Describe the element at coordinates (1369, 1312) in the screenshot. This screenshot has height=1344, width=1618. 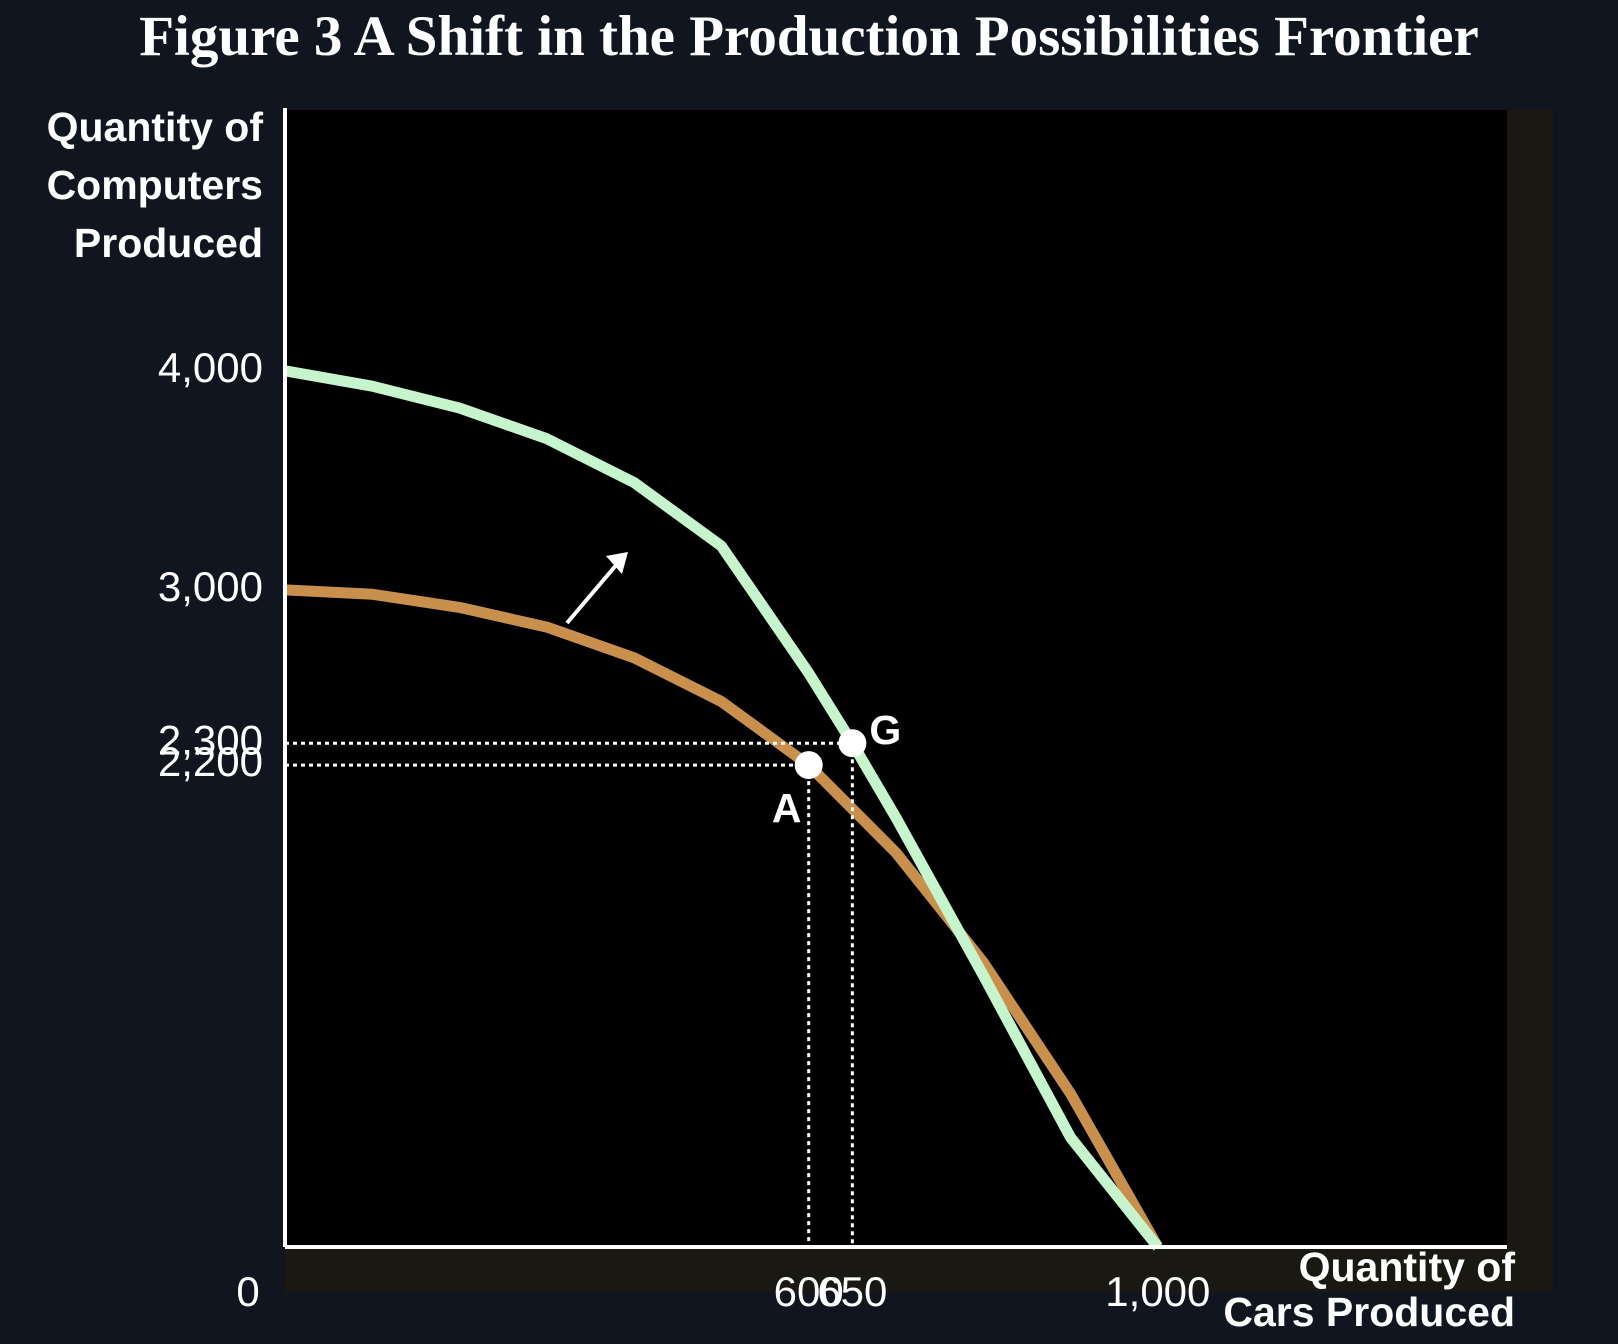
I see `x-axis-label: Cars Produced` at that location.